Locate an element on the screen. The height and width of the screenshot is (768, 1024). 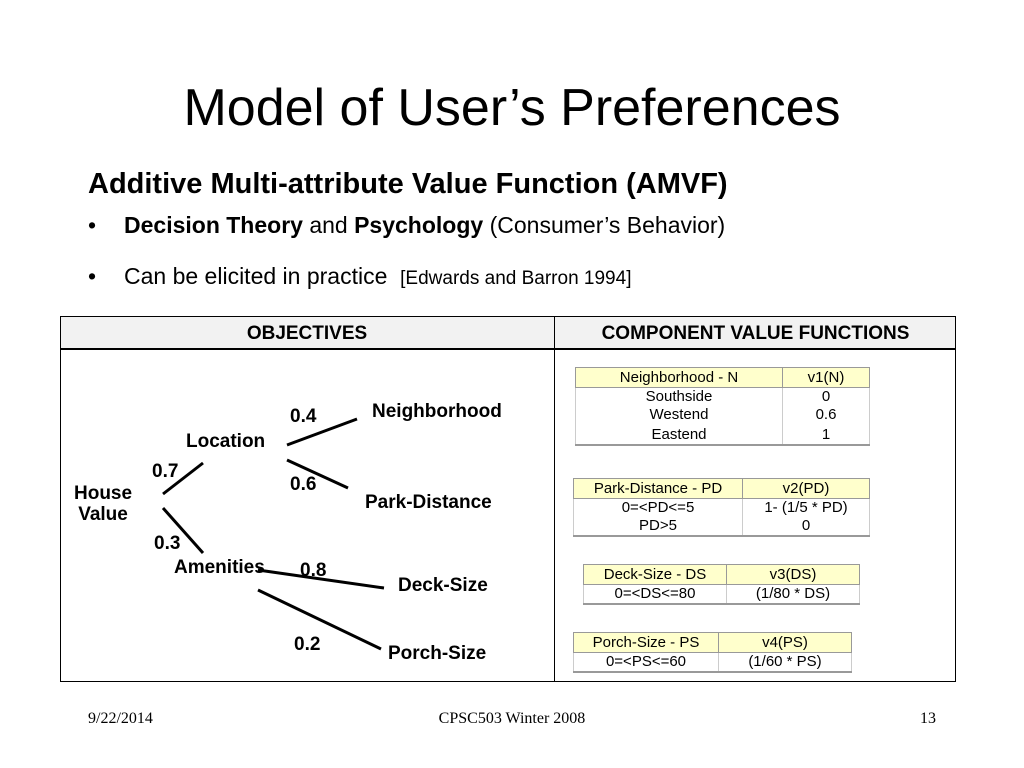
table-header-cell: Neighborhood - N is located at coordinates (679, 377).